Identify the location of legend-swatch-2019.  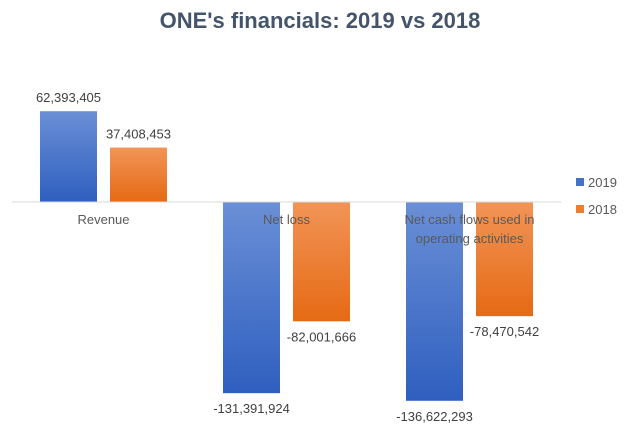
(580, 182).